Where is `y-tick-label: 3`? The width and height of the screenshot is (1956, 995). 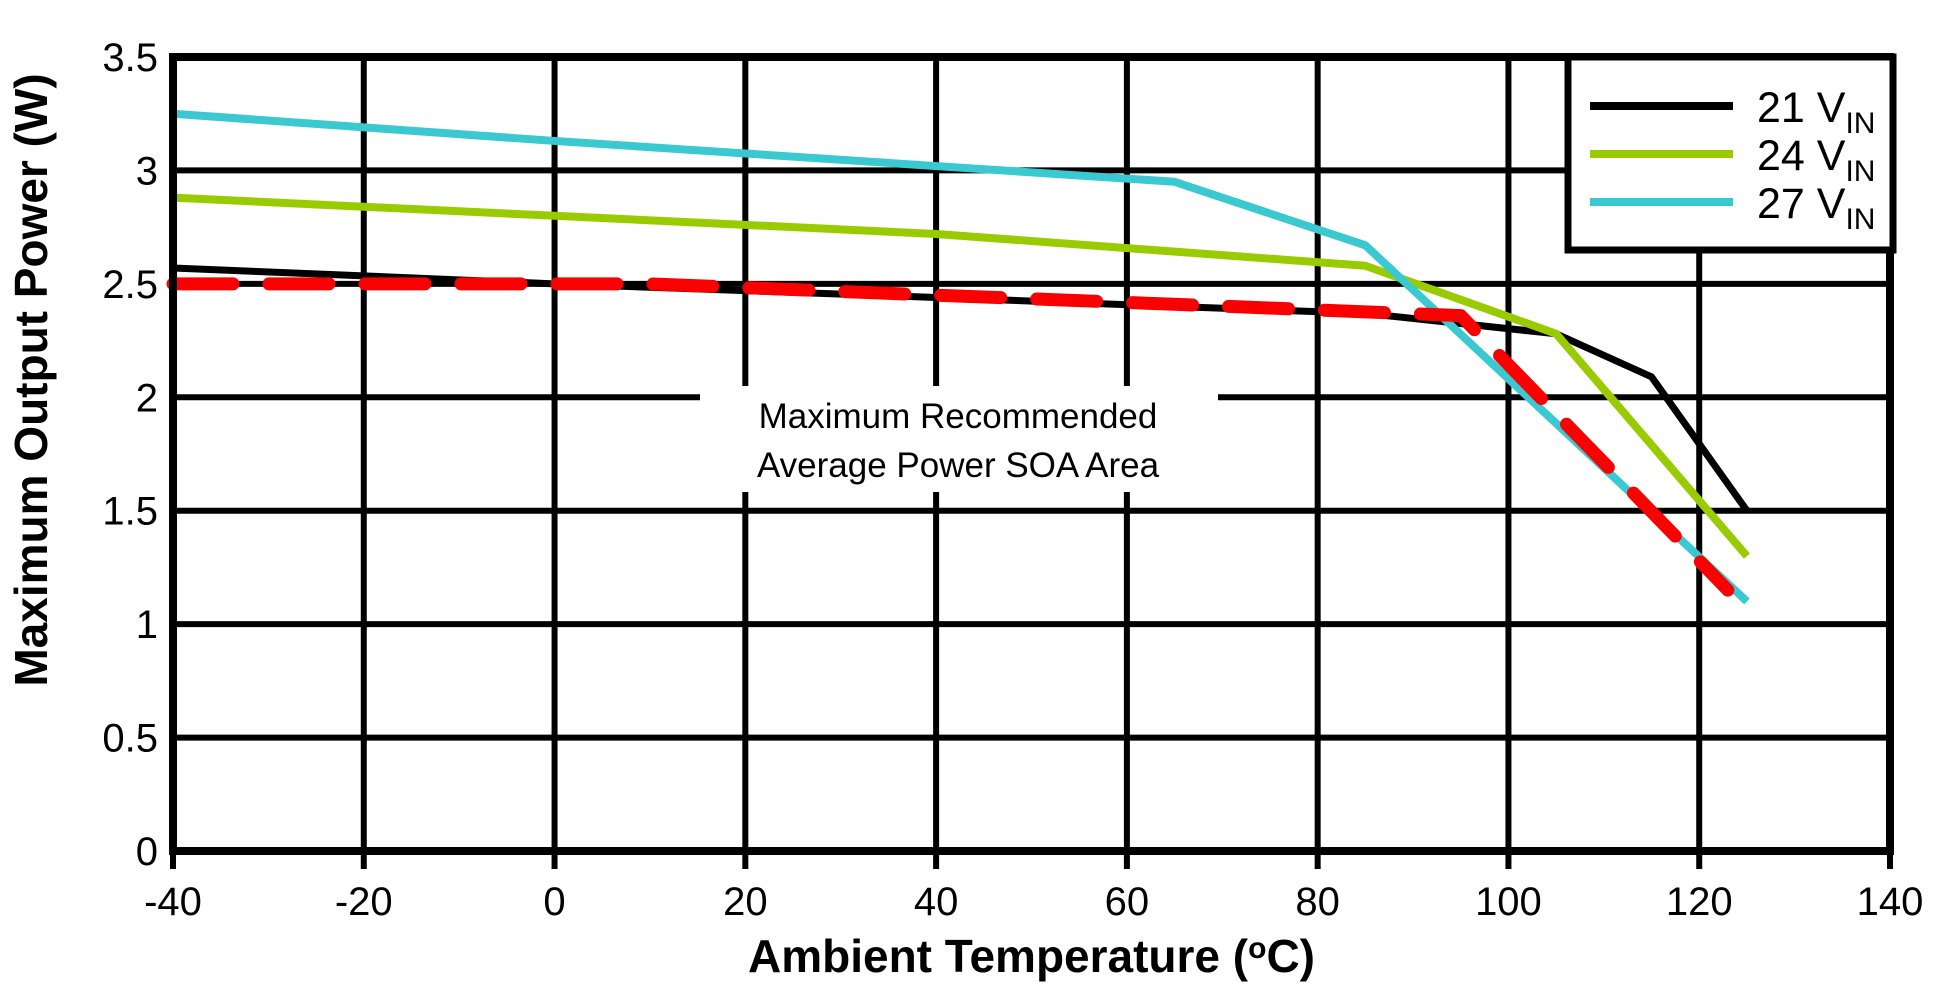
y-tick-label: 3 is located at coordinates (147, 171).